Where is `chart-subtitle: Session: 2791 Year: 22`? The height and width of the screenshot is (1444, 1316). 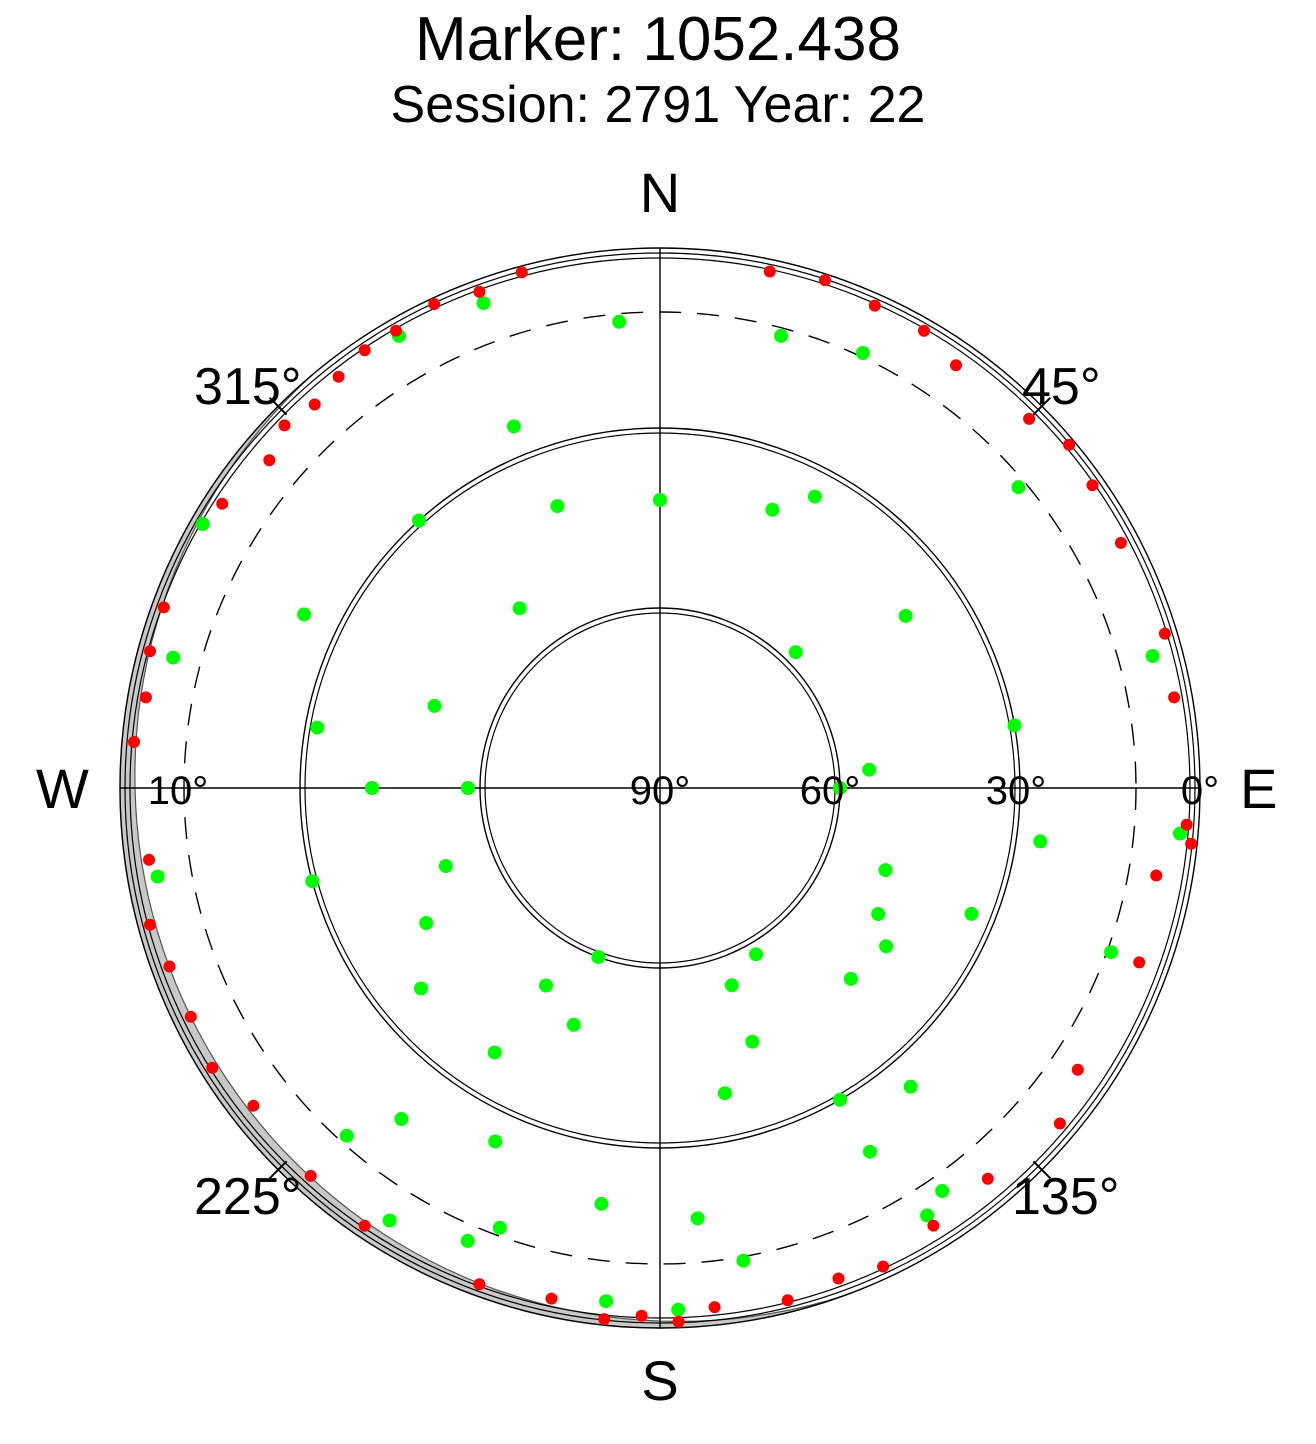
chart-subtitle: Session: 2791 Year: 22 is located at coordinates (658, 105).